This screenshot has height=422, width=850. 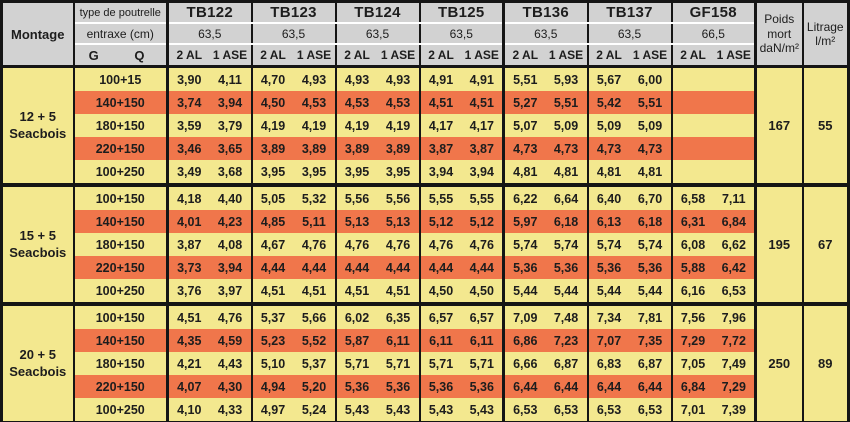 I want to click on value-cell: 7,07, so click(x=608, y=340).